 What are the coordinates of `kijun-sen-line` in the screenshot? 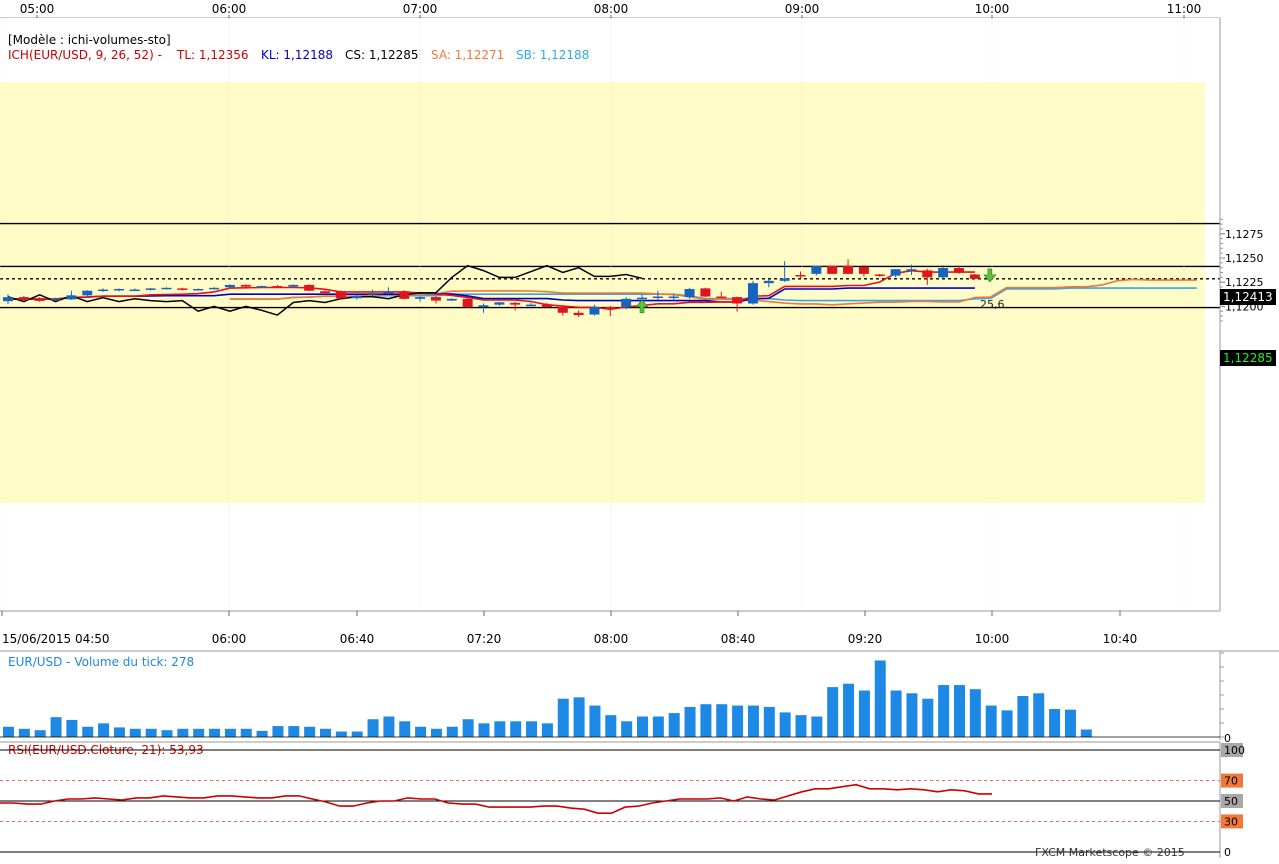 It's located at (491, 295).